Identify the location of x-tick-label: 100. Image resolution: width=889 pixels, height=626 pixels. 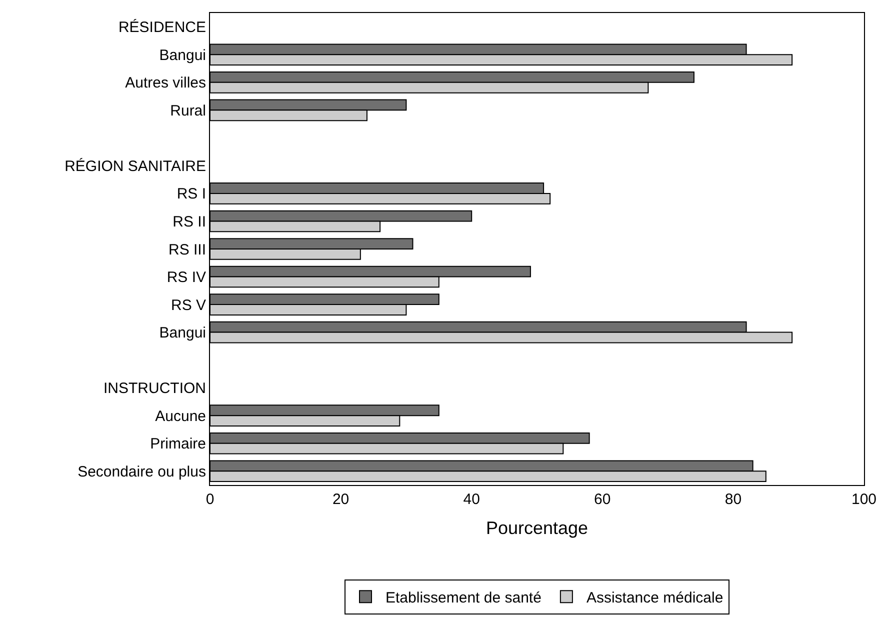
(864, 499).